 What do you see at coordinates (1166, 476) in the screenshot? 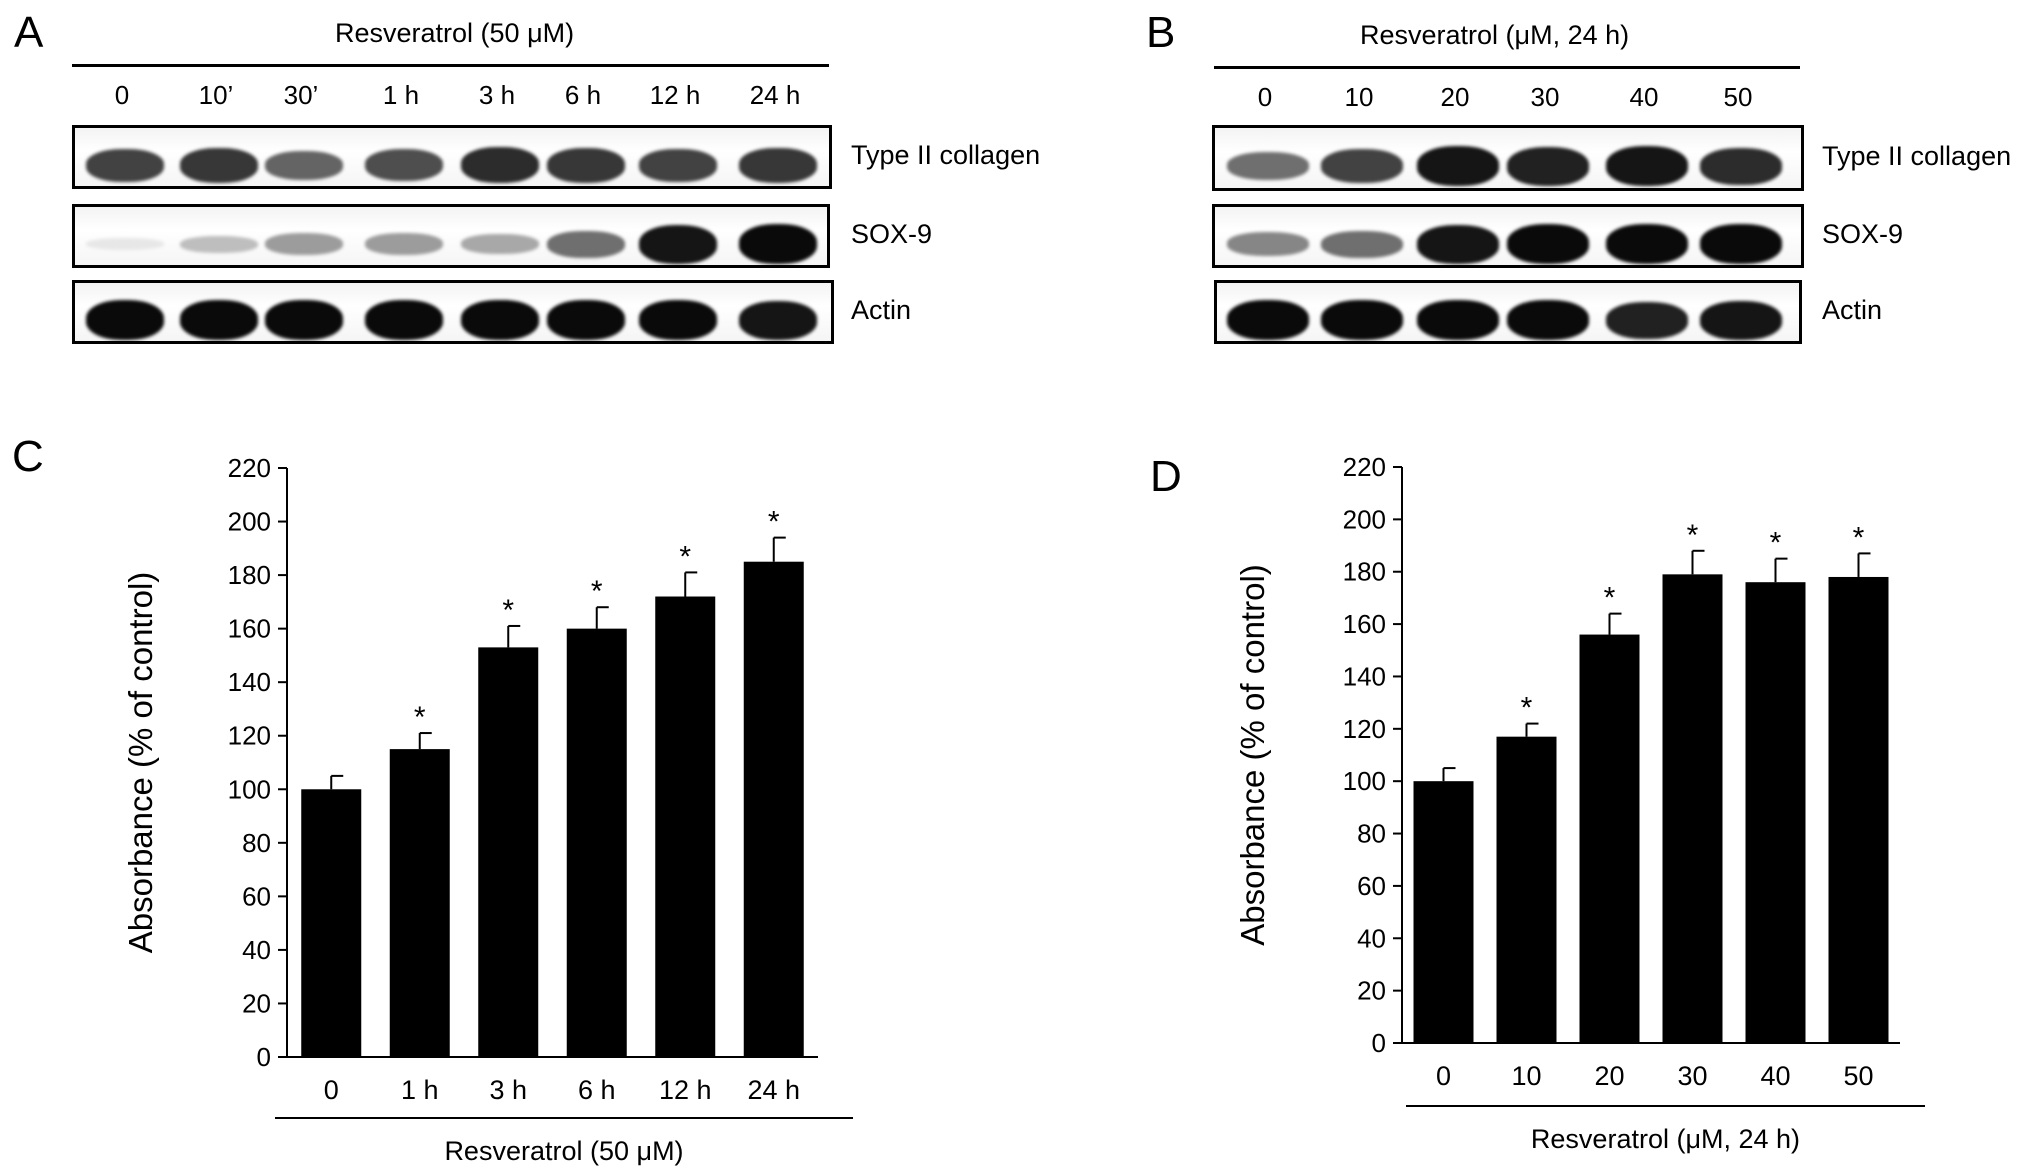
I see `panel-letter-d: D` at bounding box center [1166, 476].